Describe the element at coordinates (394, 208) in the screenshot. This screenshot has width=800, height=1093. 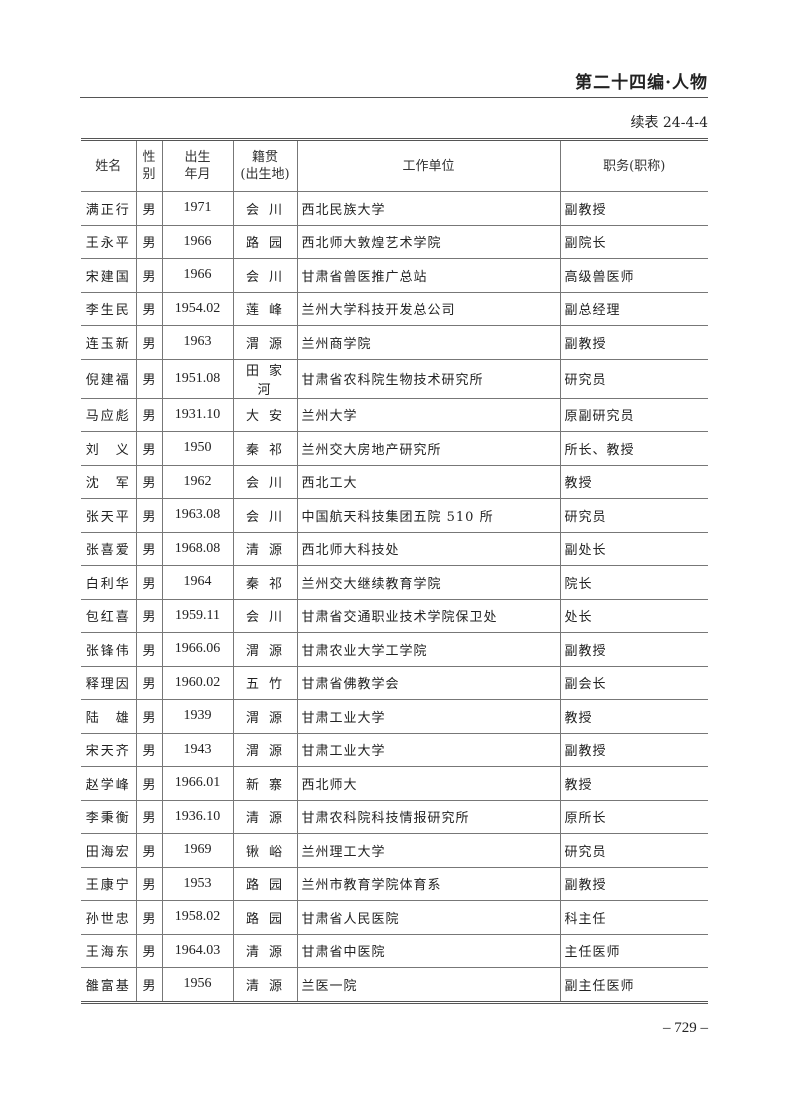
I see `table-row: 满正行男 1971 会川 西北民族大学 副教授` at that location.